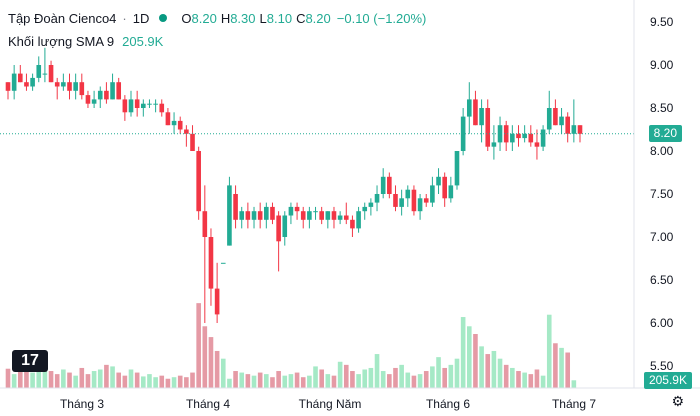 This screenshot has height=416, width=700. Describe the element at coordinates (662, 194) in the screenshot. I see `price-tick-label: 7.50` at that location.